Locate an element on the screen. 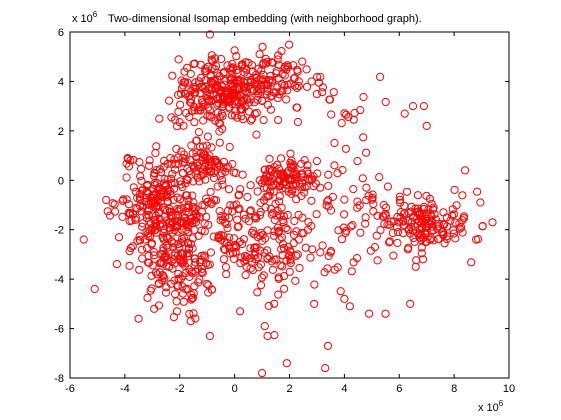 The height and width of the screenshot is (420, 561). x-tick-label: -2 is located at coordinates (180, 389).